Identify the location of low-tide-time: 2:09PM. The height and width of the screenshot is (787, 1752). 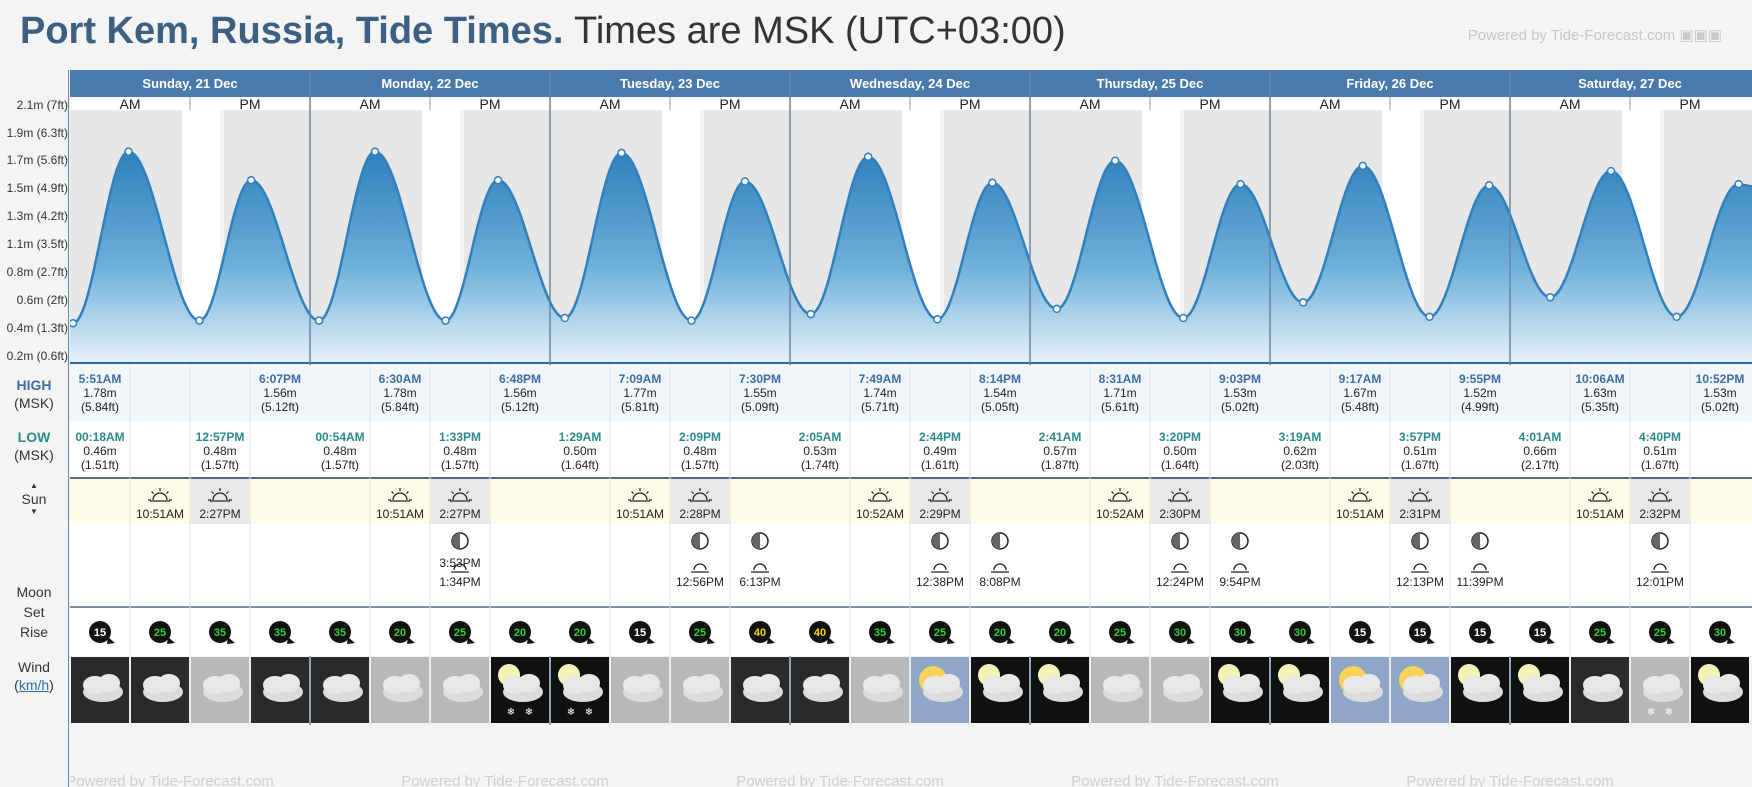
(700, 437).